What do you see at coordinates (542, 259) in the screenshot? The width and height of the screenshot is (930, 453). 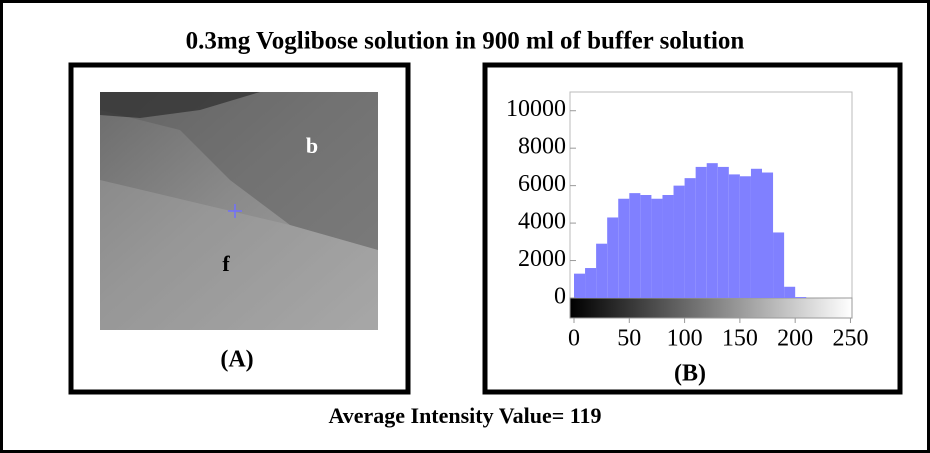 I see `y-tick-label: 2000` at bounding box center [542, 259].